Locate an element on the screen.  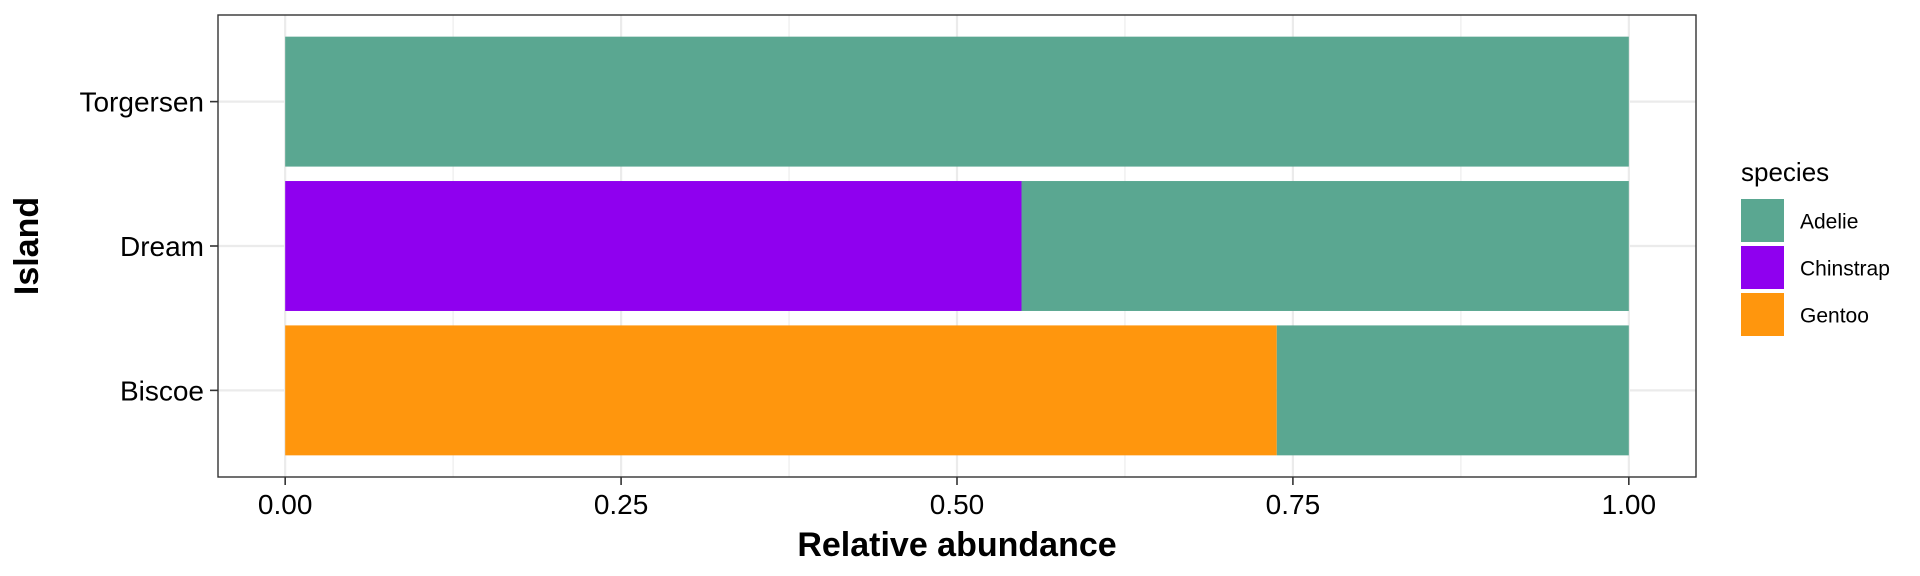
x-tick-label: 0.75 is located at coordinates (1293, 504).